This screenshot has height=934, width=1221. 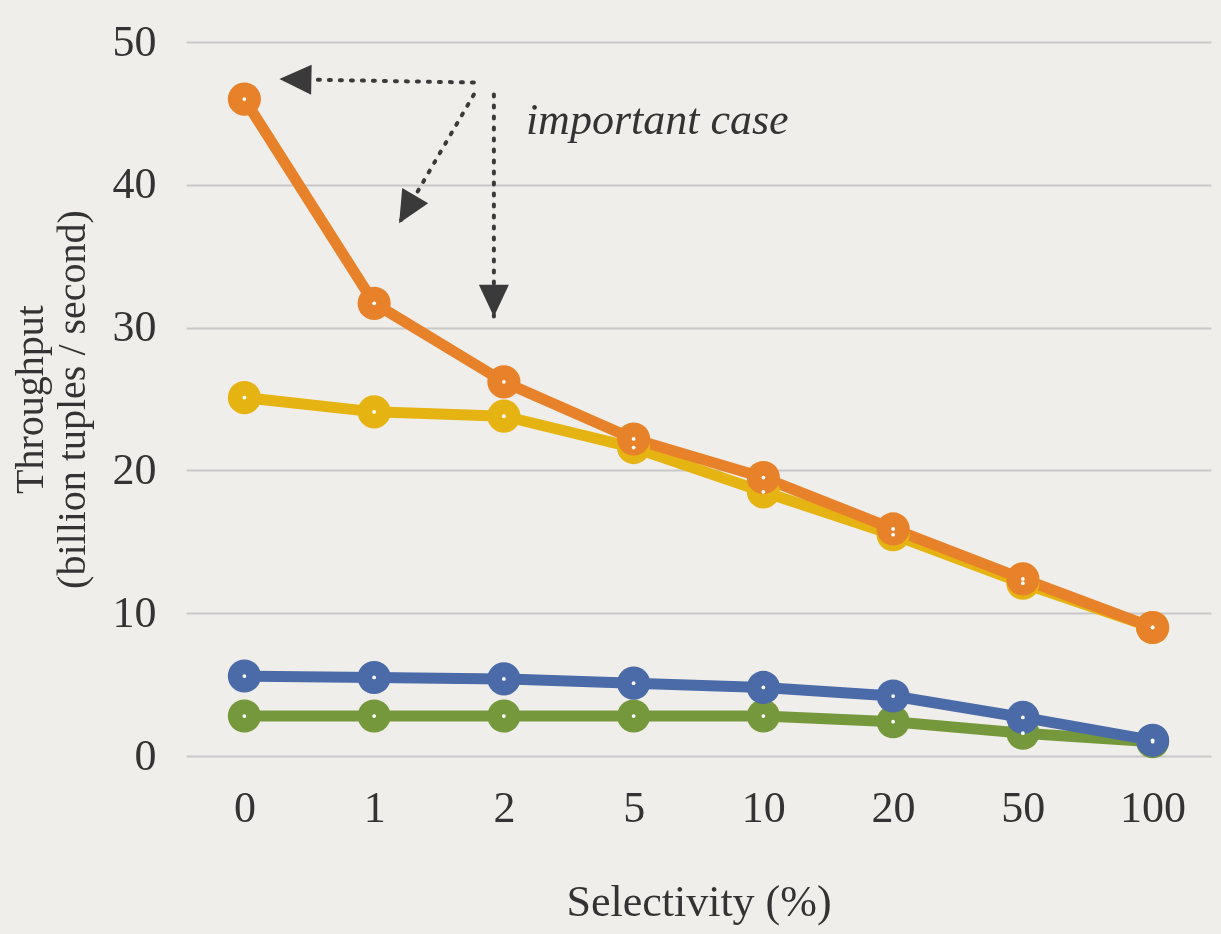 What do you see at coordinates (145, 755) in the screenshot?
I see `y-tick-label: 0` at bounding box center [145, 755].